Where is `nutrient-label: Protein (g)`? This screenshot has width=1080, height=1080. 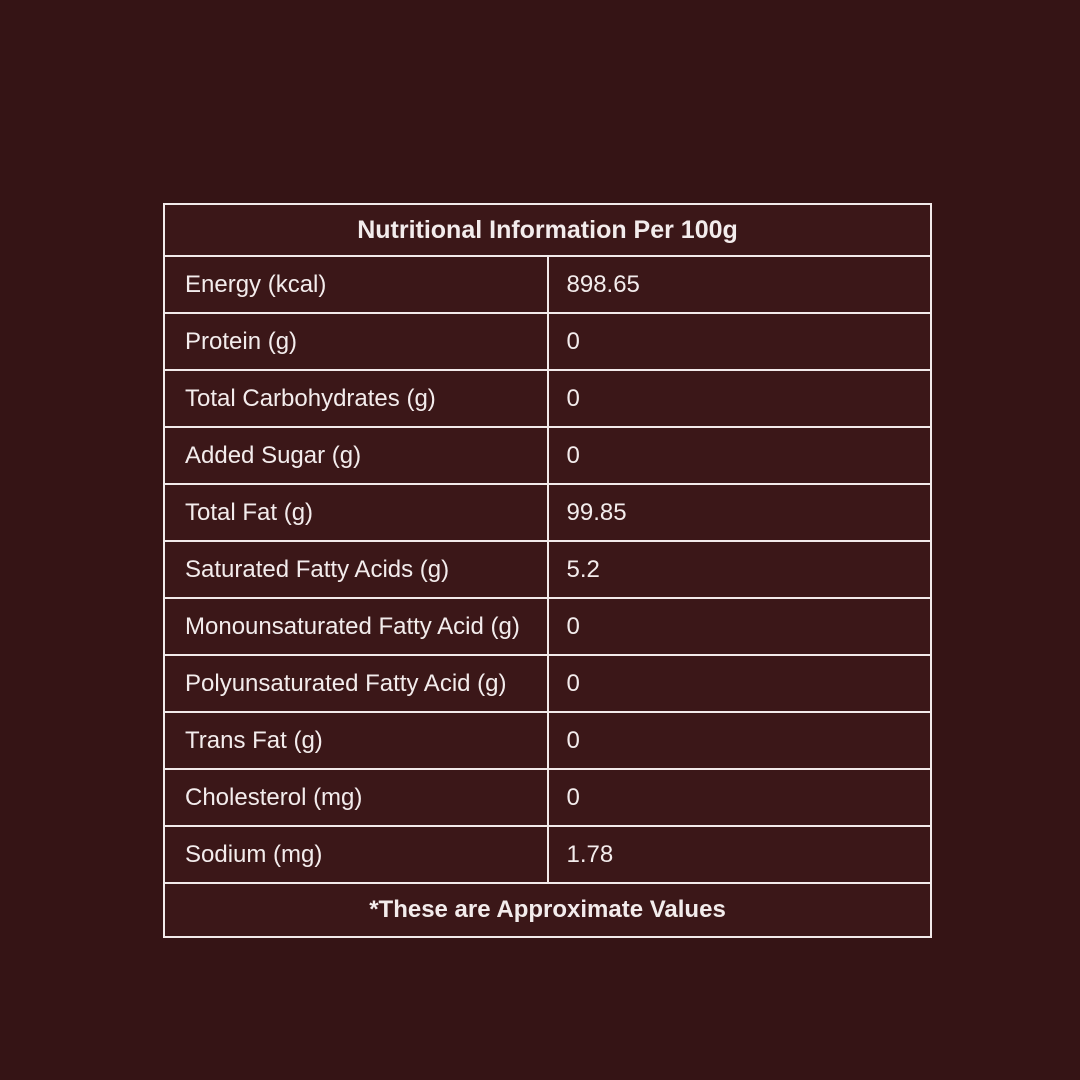
nutrient-label: Protein (g) is located at coordinates (356, 341).